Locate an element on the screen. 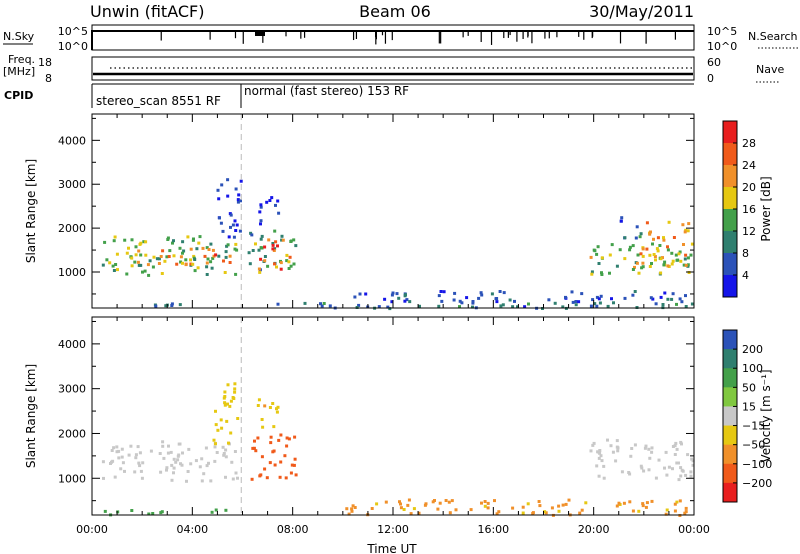 Image resolution: width=800 pixels, height=554 pixels. x-tick-label: 20:00 is located at coordinates (594, 529).